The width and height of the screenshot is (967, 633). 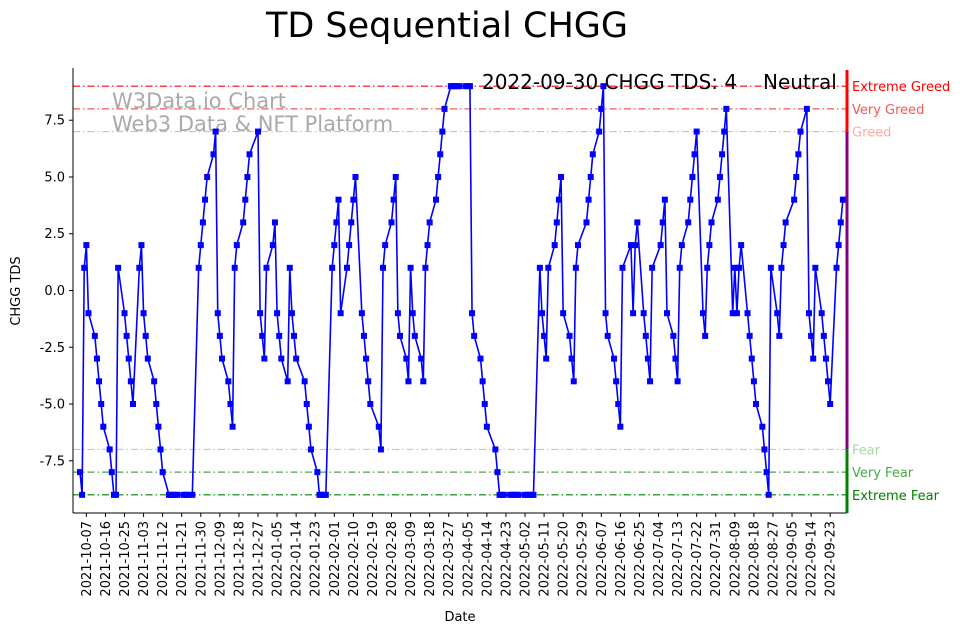 What do you see at coordinates (564, 559) in the screenshot?
I see `x-tick-label: 2022-05-20` at bounding box center [564, 559].